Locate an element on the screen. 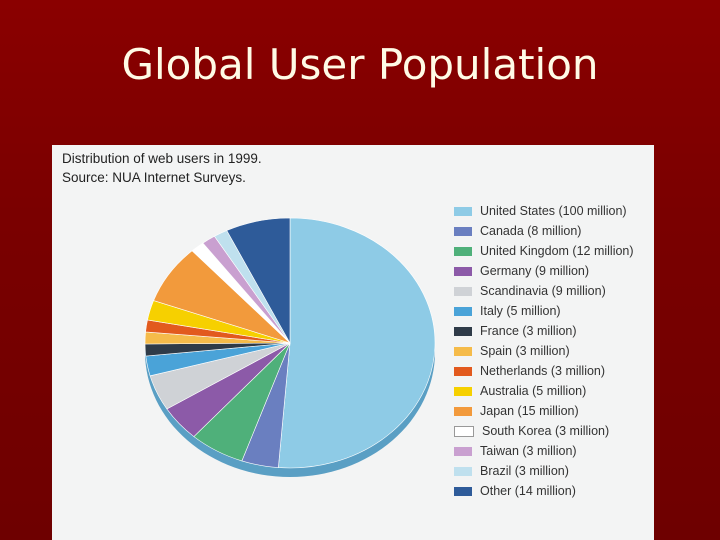 This screenshot has width=720, height=540. legend-label: France (3 million) is located at coordinates (528, 331).